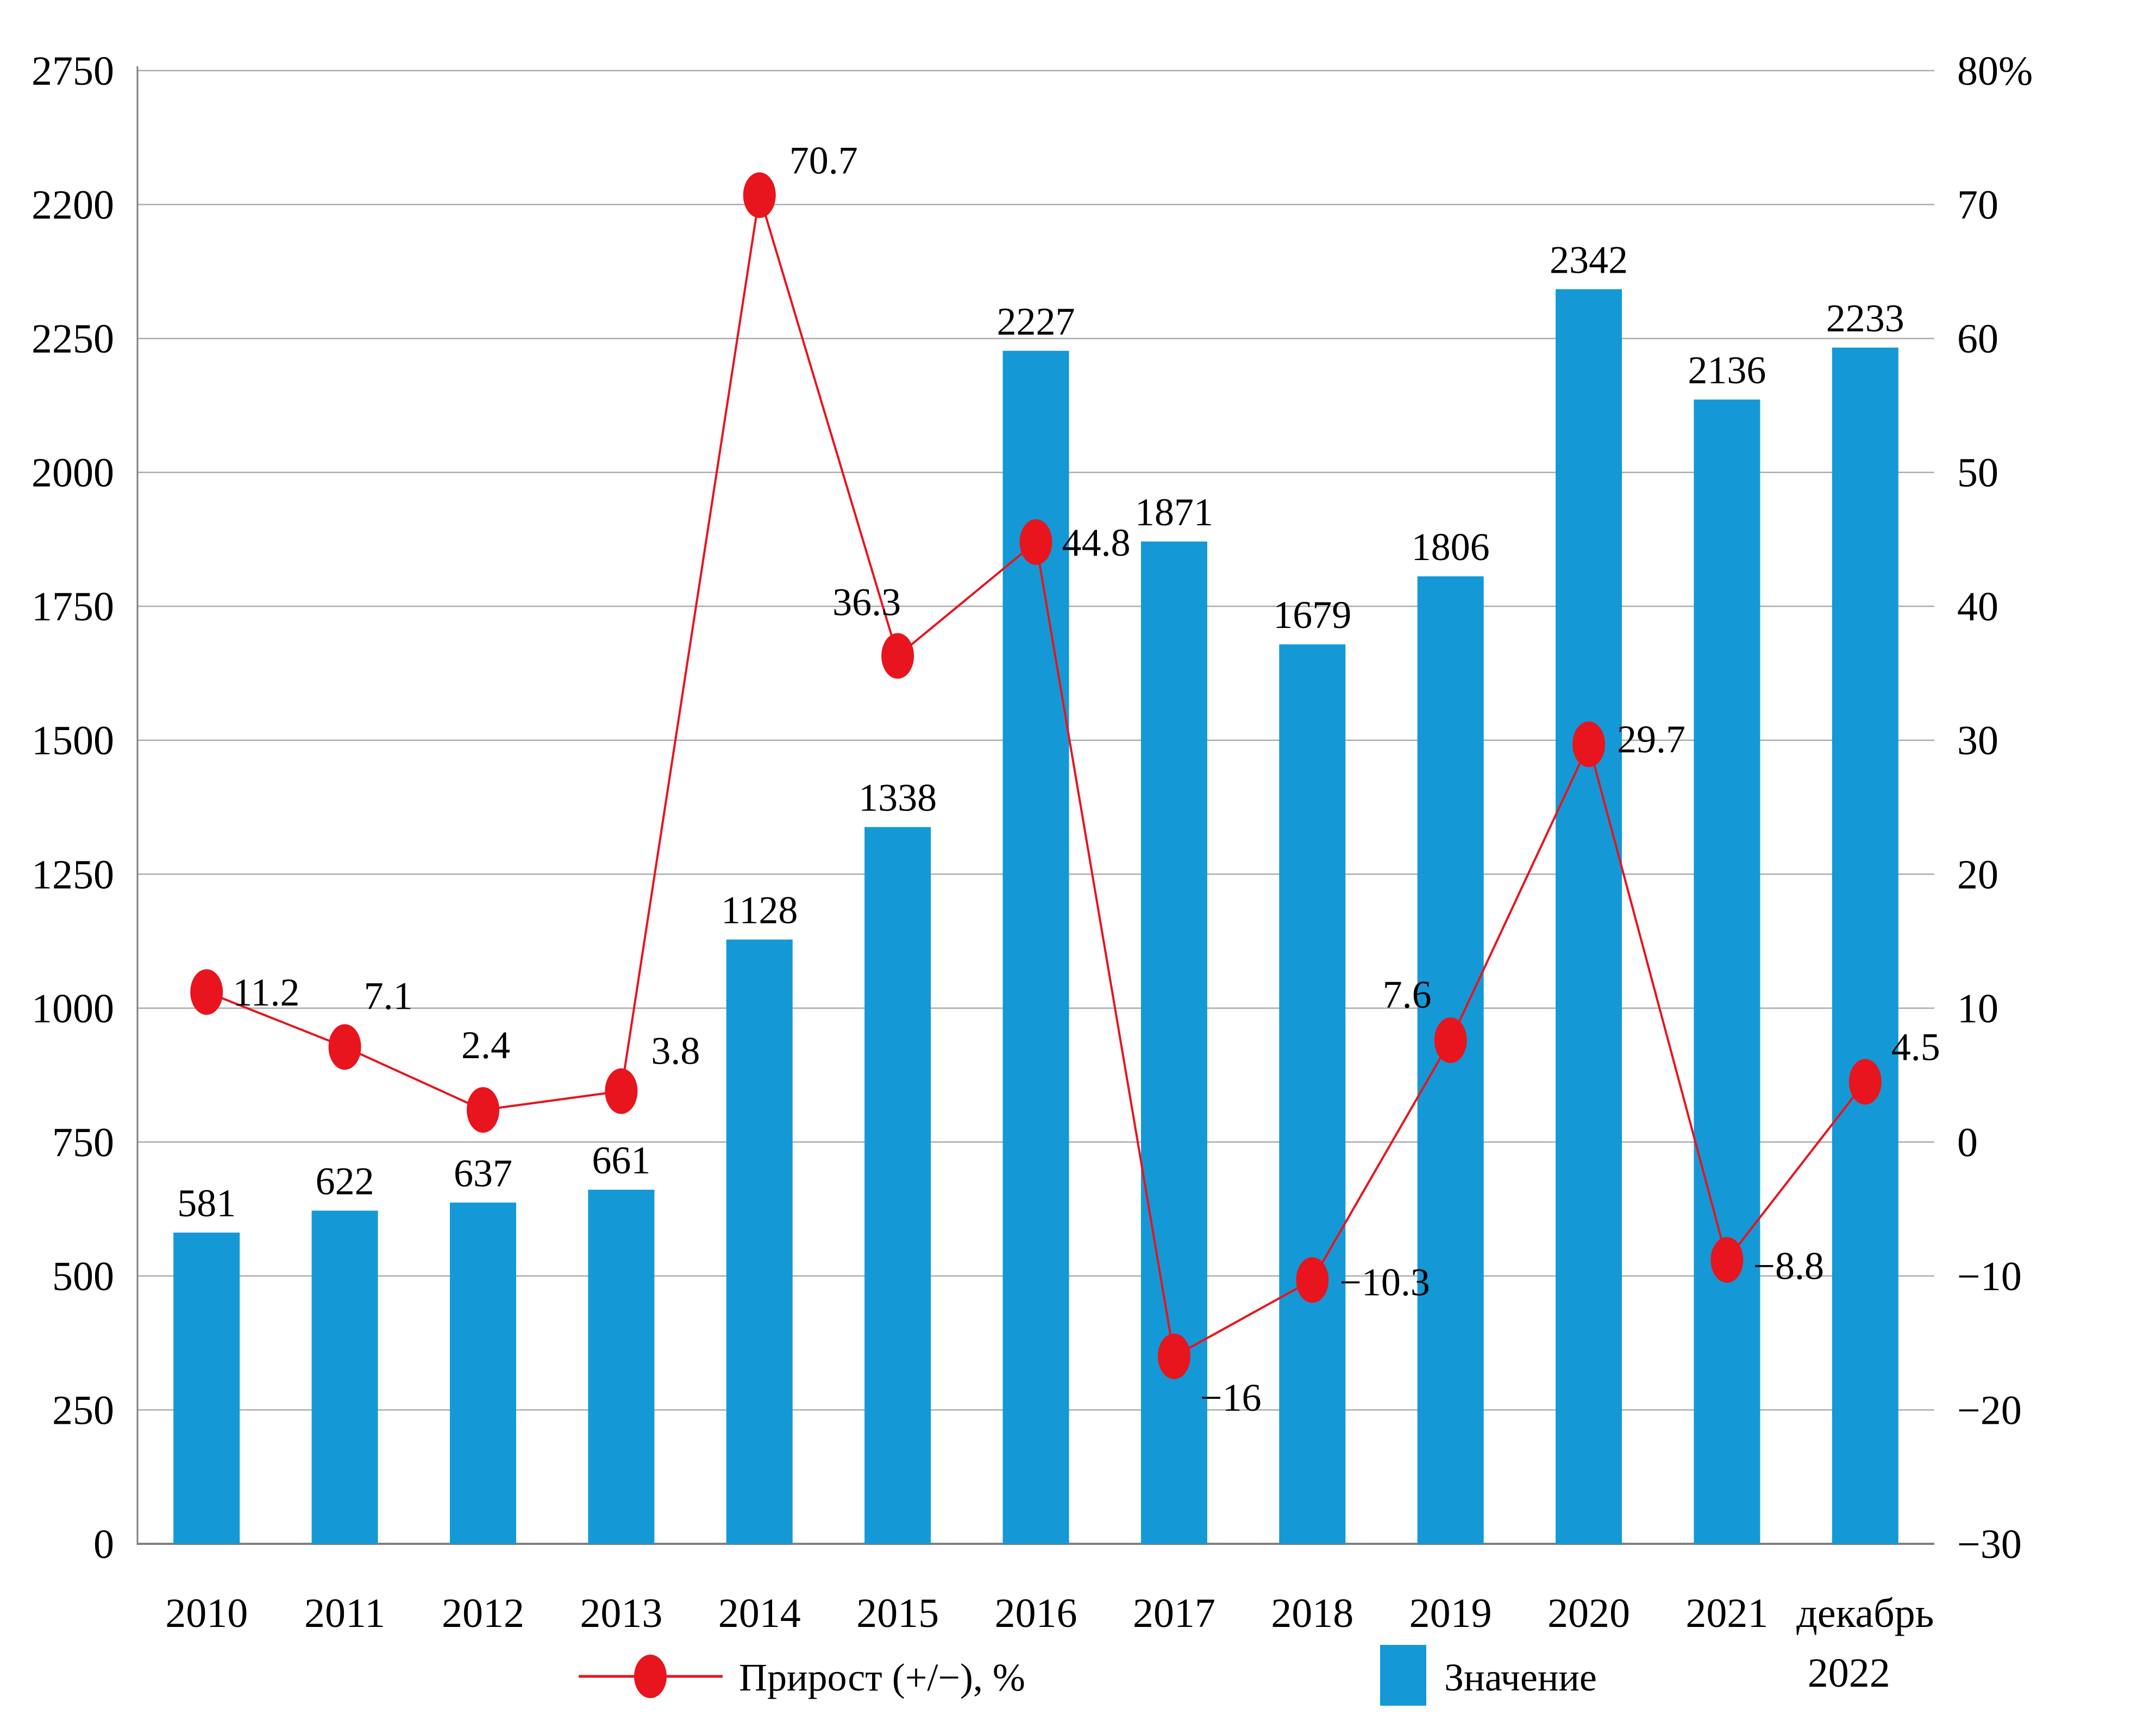  What do you see at coordinates (1173, 1042) in the screenshot?
I see `bar-2017` at bounding box center [1173, 1042].